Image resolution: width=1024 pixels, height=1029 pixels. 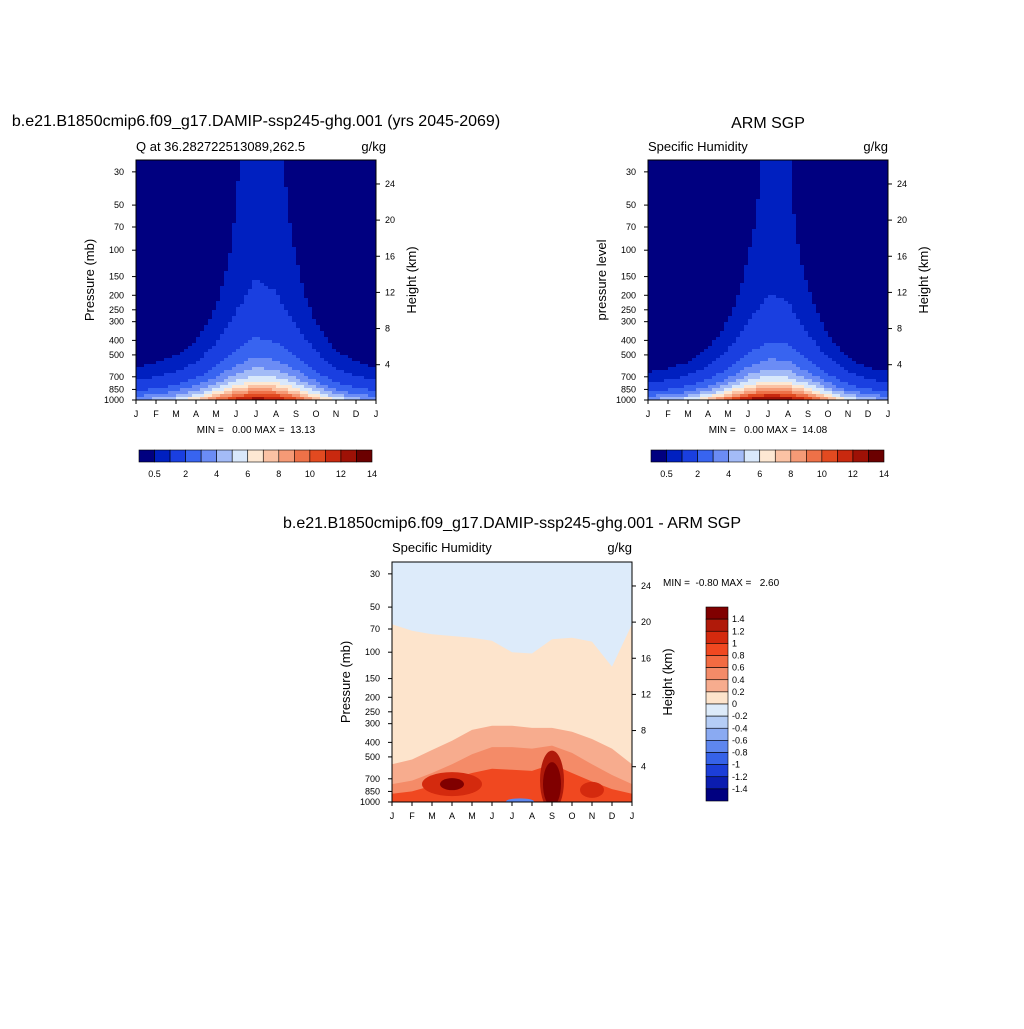 I want to click on panel-obs-ylabel-right: Height (km), so click(x=923, y=279).